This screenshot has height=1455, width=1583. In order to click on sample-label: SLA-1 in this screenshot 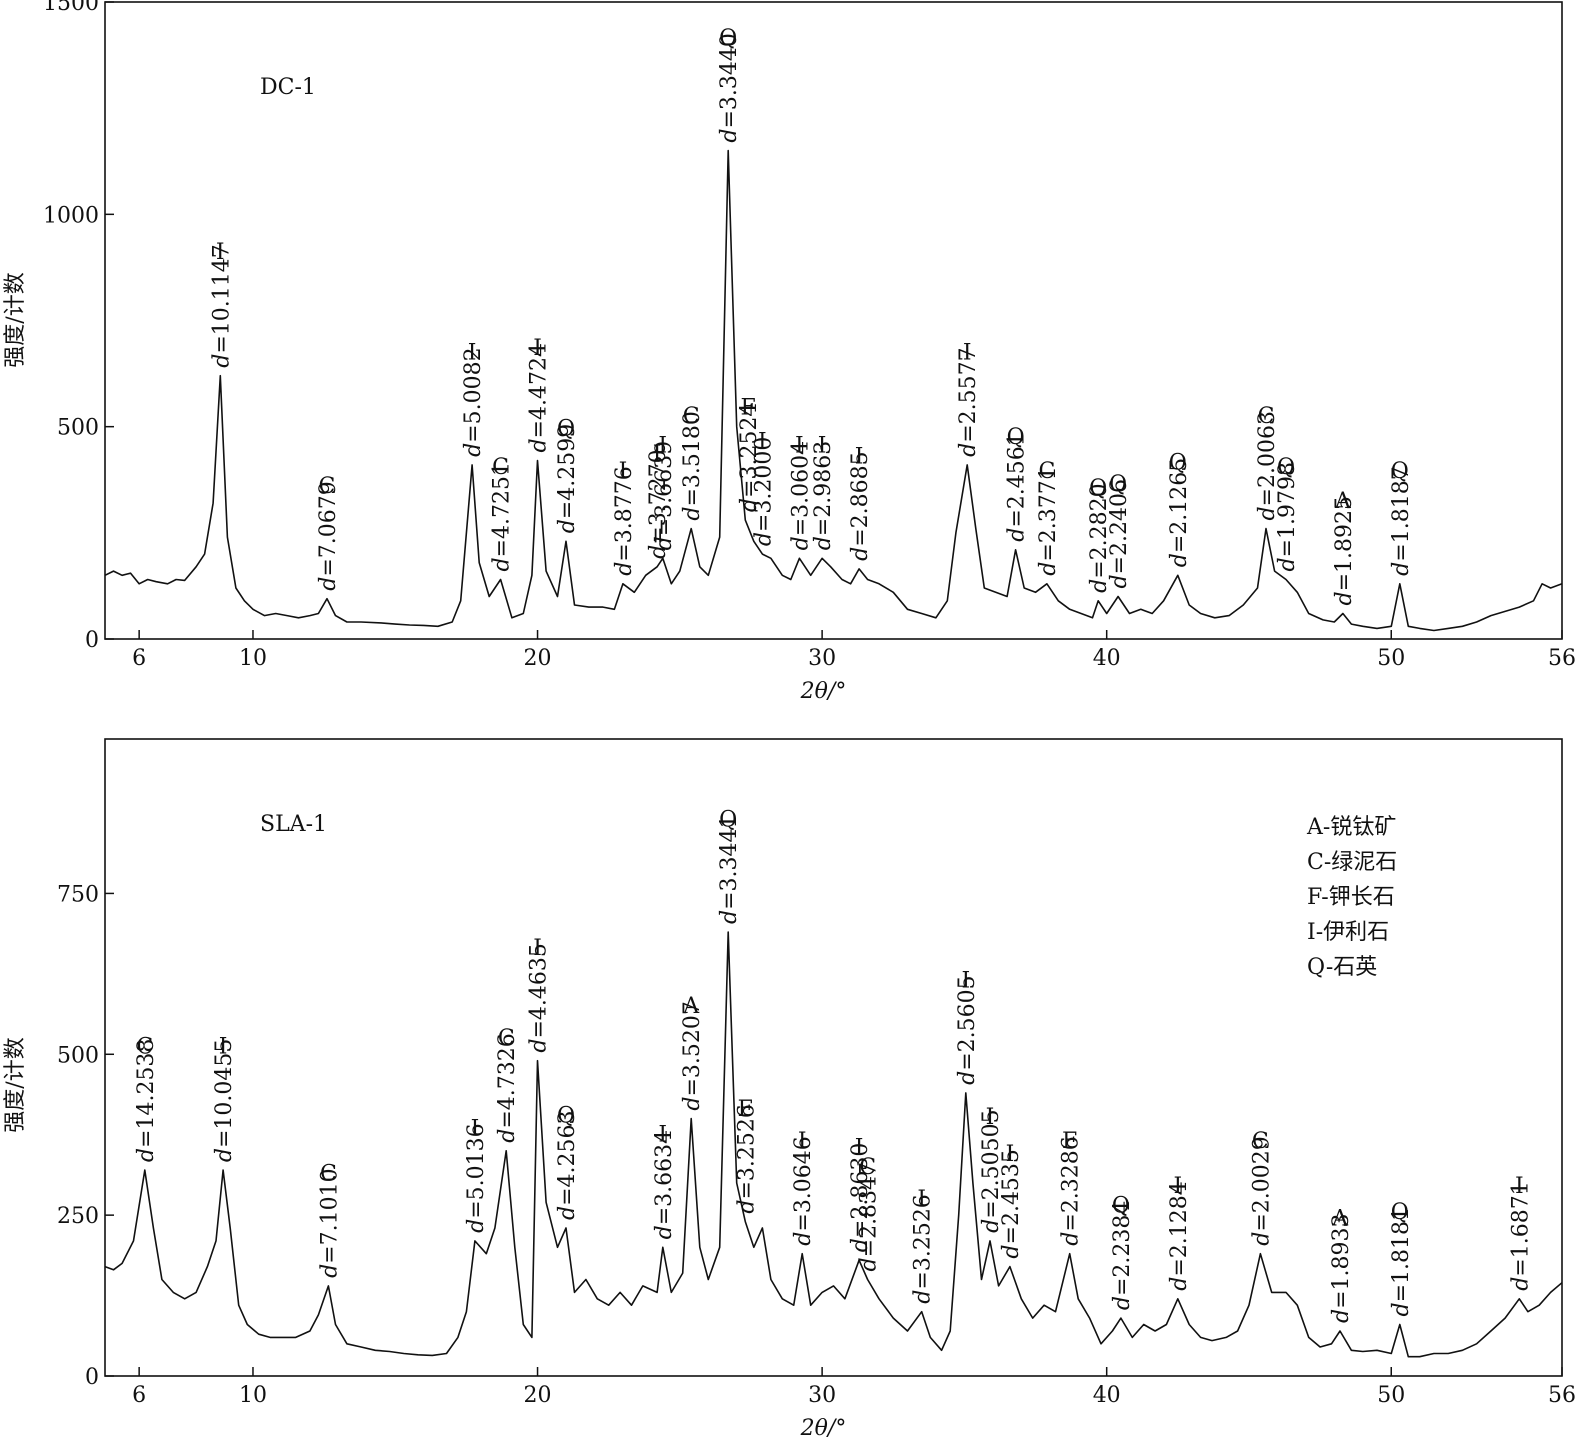, I will do `click(293, 824)`.